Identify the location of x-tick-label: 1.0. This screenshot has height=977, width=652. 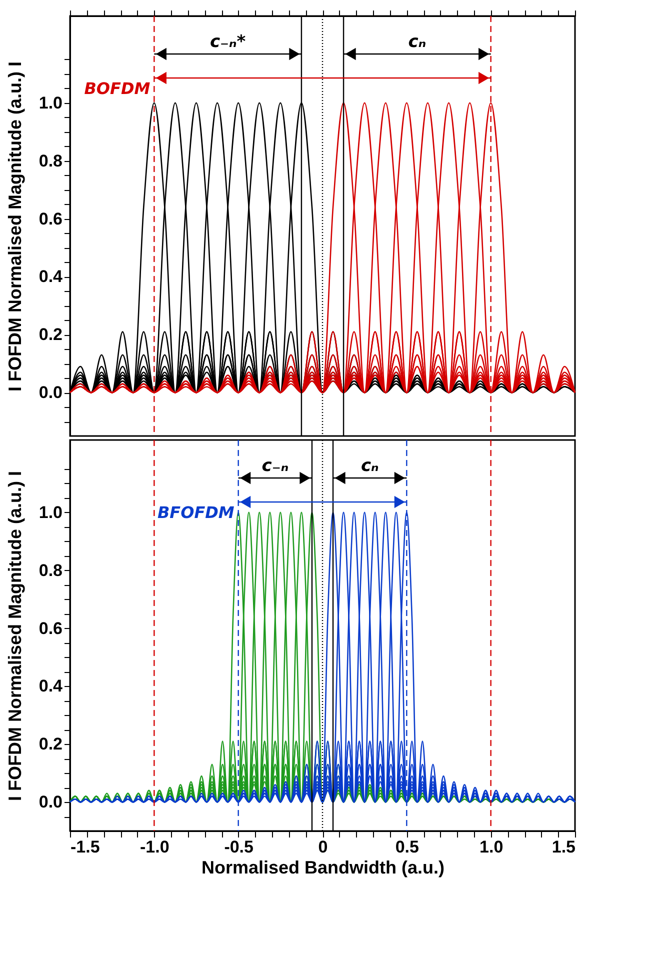
(492, 847).